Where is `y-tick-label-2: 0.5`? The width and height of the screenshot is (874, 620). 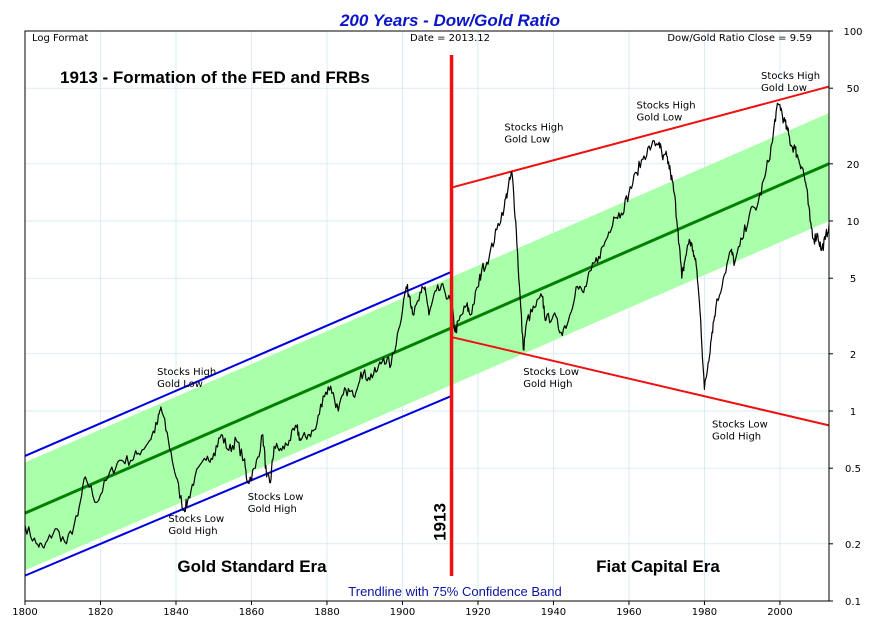
y-tick-label-2: 0.5 is located at coordinates (853, 469).